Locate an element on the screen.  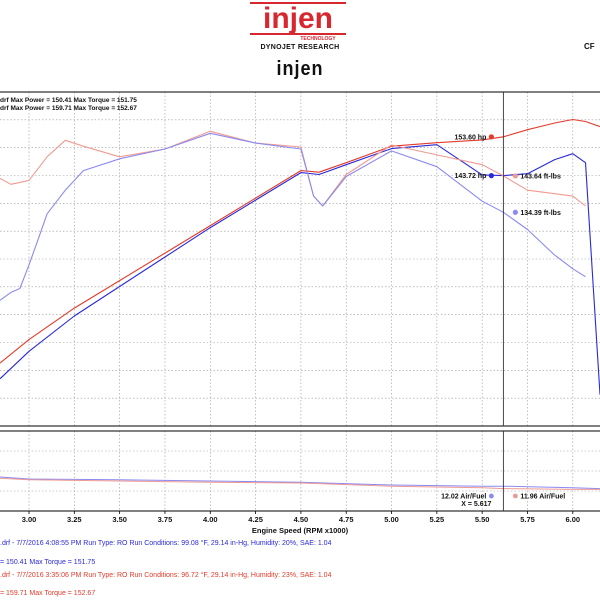
logo-text: injen is located at coordinates (298, 18).